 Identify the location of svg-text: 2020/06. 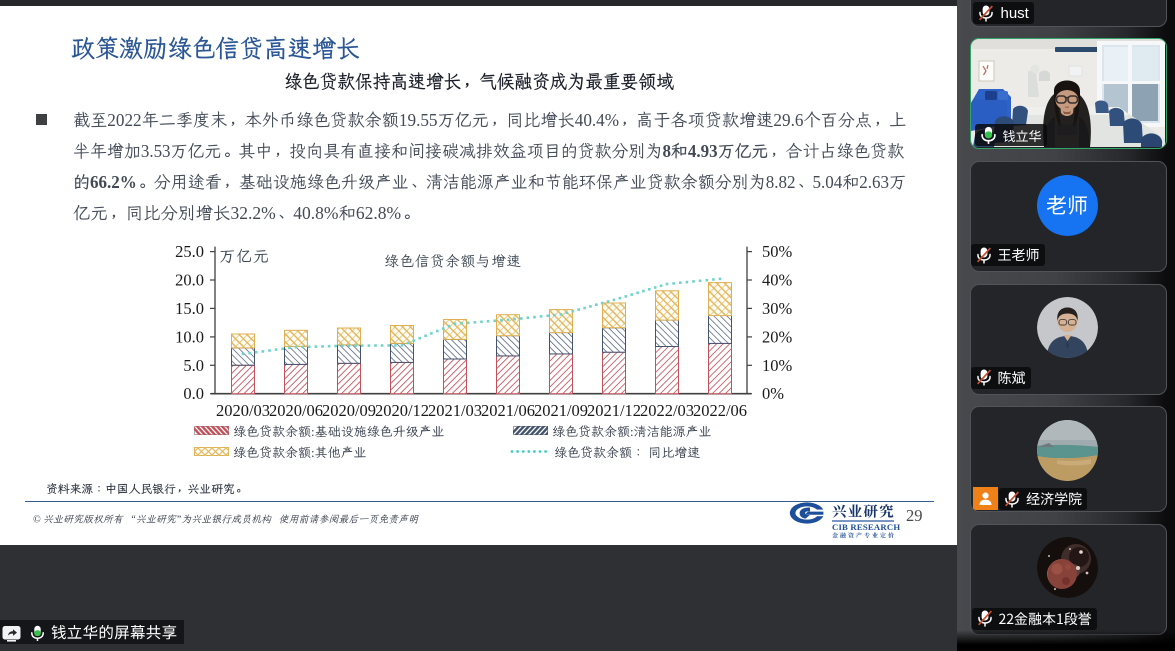
(296, 410).